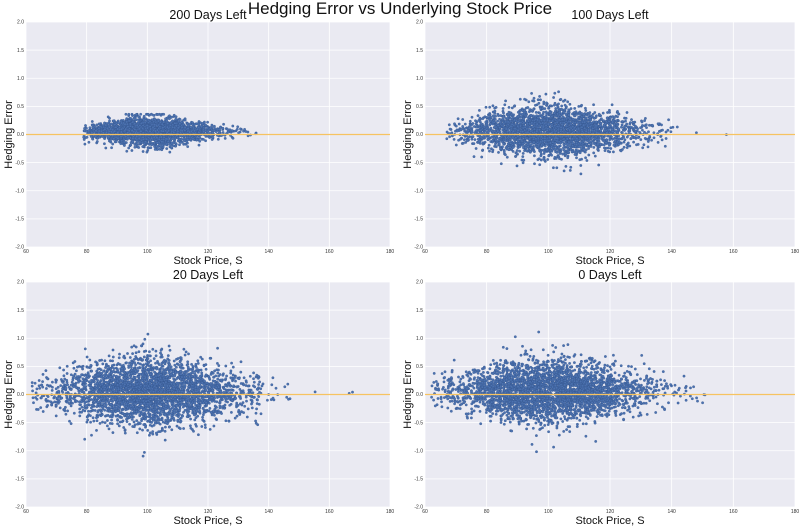 The width and height of the screenshot is (800, 526). Describe the element at coordinates (20, 51) in the screenshot. I see `y-tick-label: 1.5` at that location.